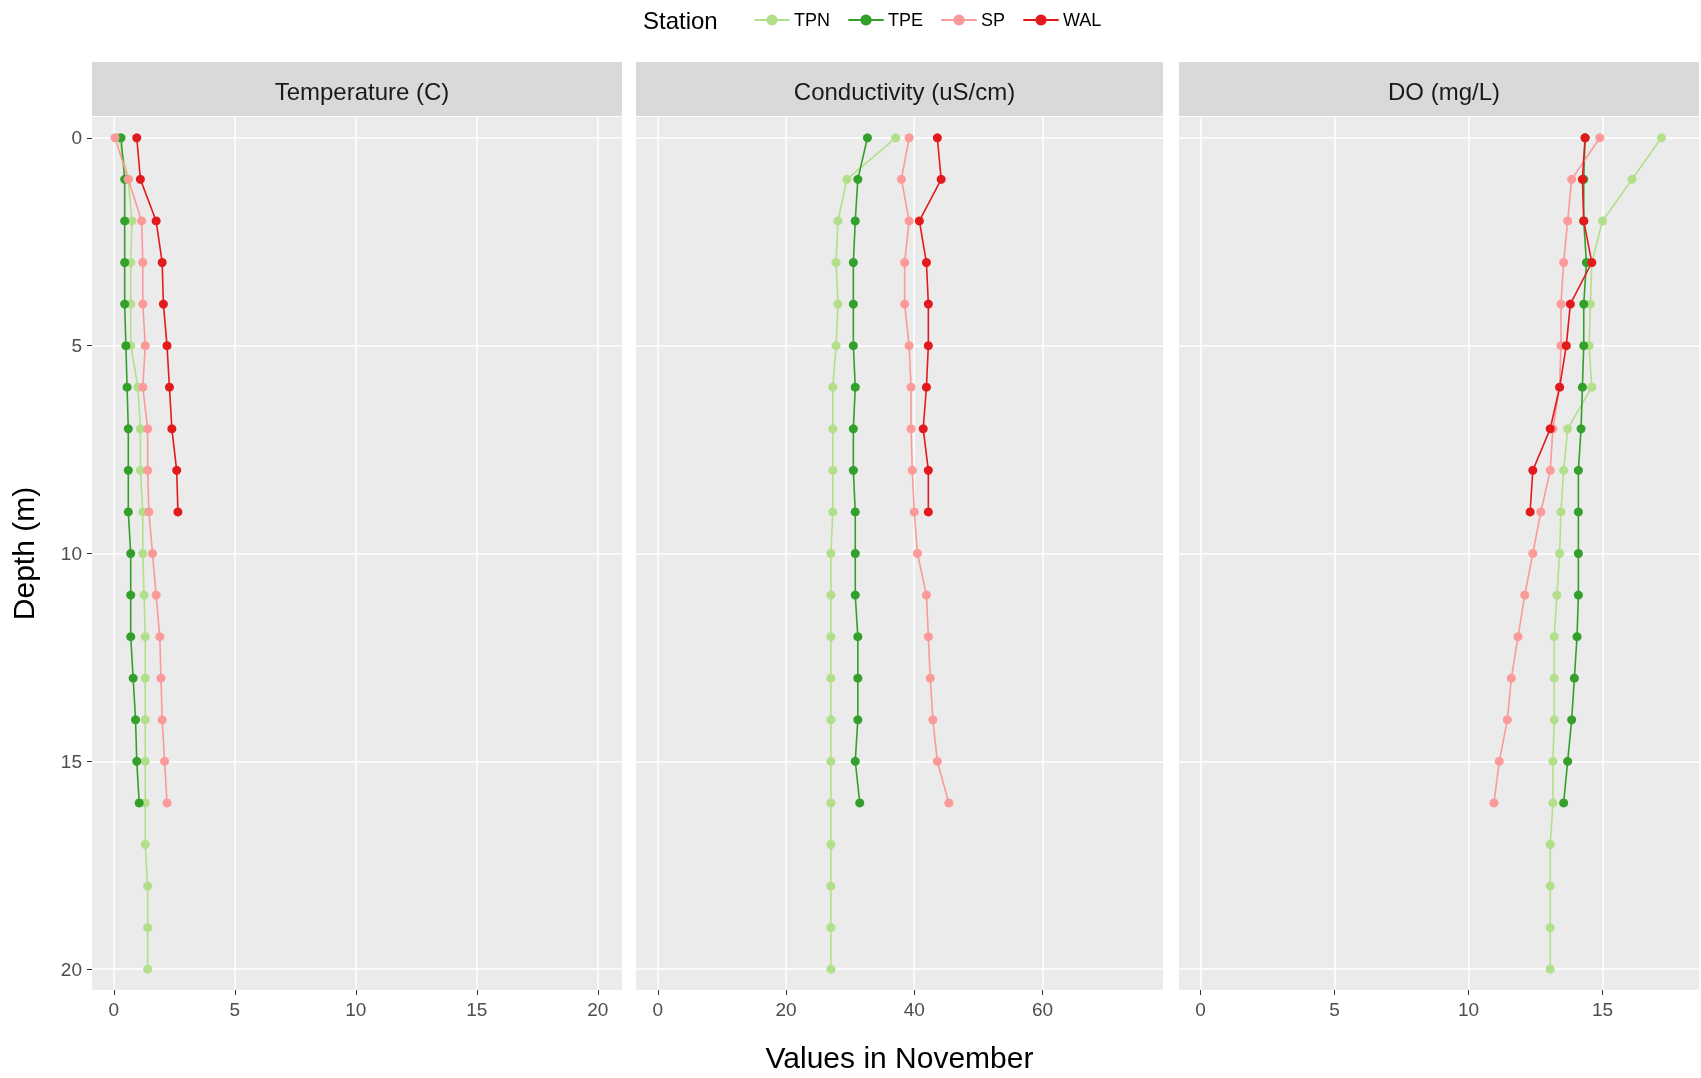  What do you see at coordinates (362, 91) in the screenshot?
I see `chart-title: Temperature (C)` at bounding box center [362, 91].